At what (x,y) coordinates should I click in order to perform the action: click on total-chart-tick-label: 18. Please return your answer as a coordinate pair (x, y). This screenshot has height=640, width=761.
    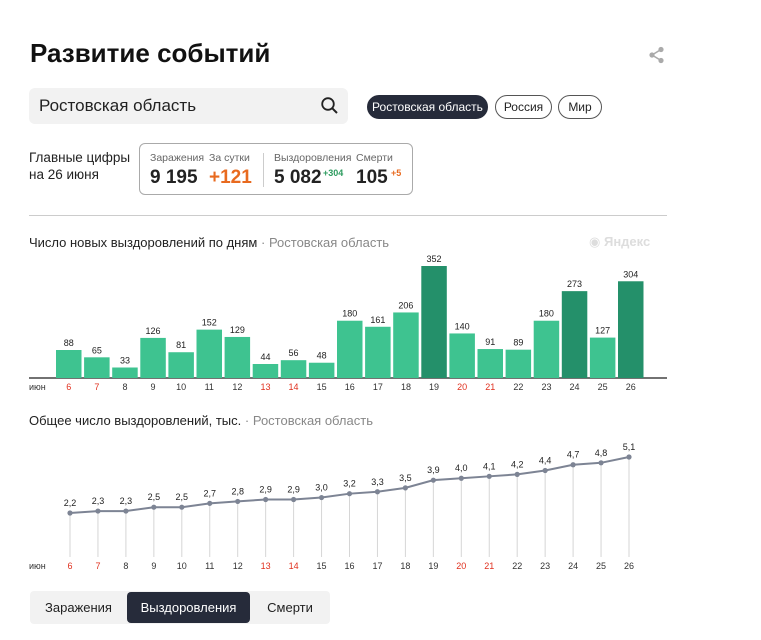
    Looking at the image, I should click on (405, 566).